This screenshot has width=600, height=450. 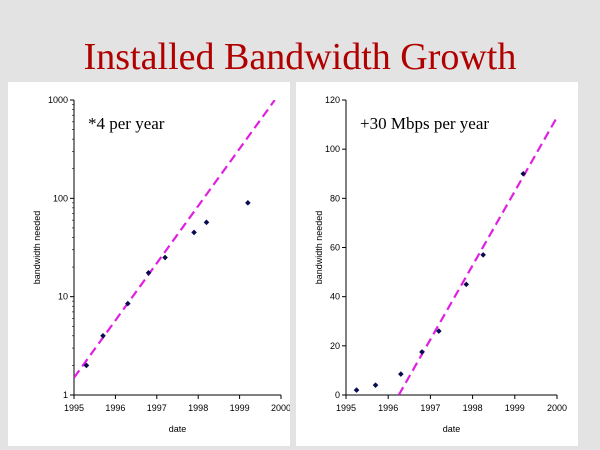 What do you see at coordinates (63, 297) in the screenshot?
I see `y-tick-label: 10` at bounding box center [63, 297].